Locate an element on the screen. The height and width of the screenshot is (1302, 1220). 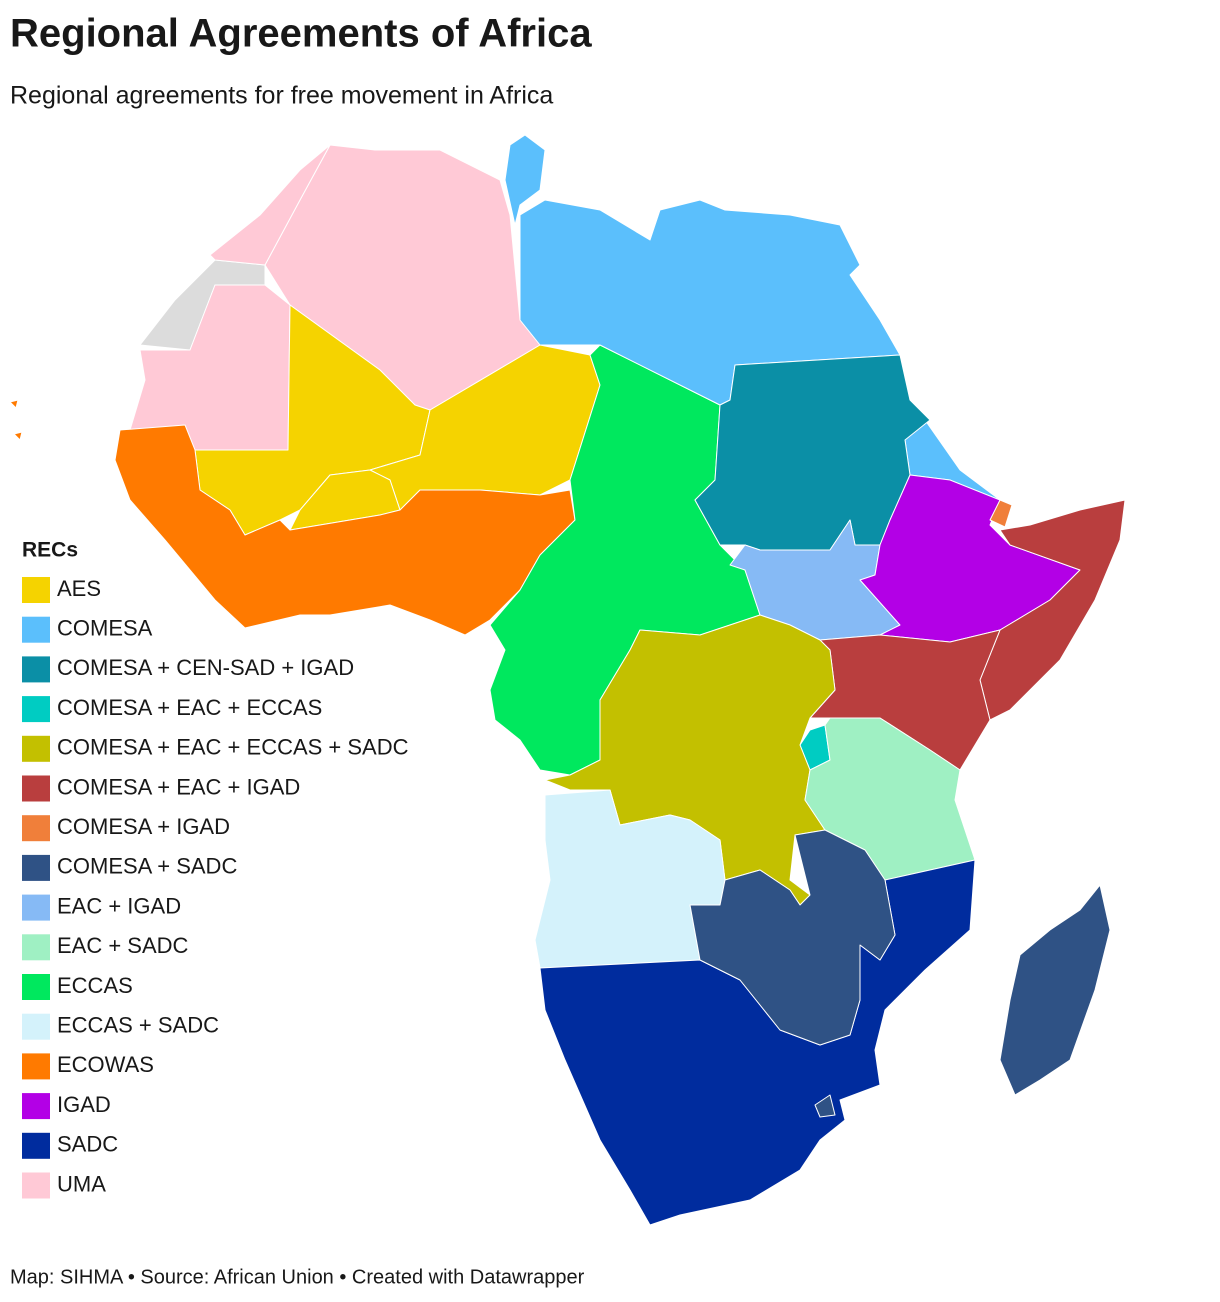
legend-label: IGAD is located at coordinates (84, 1104).